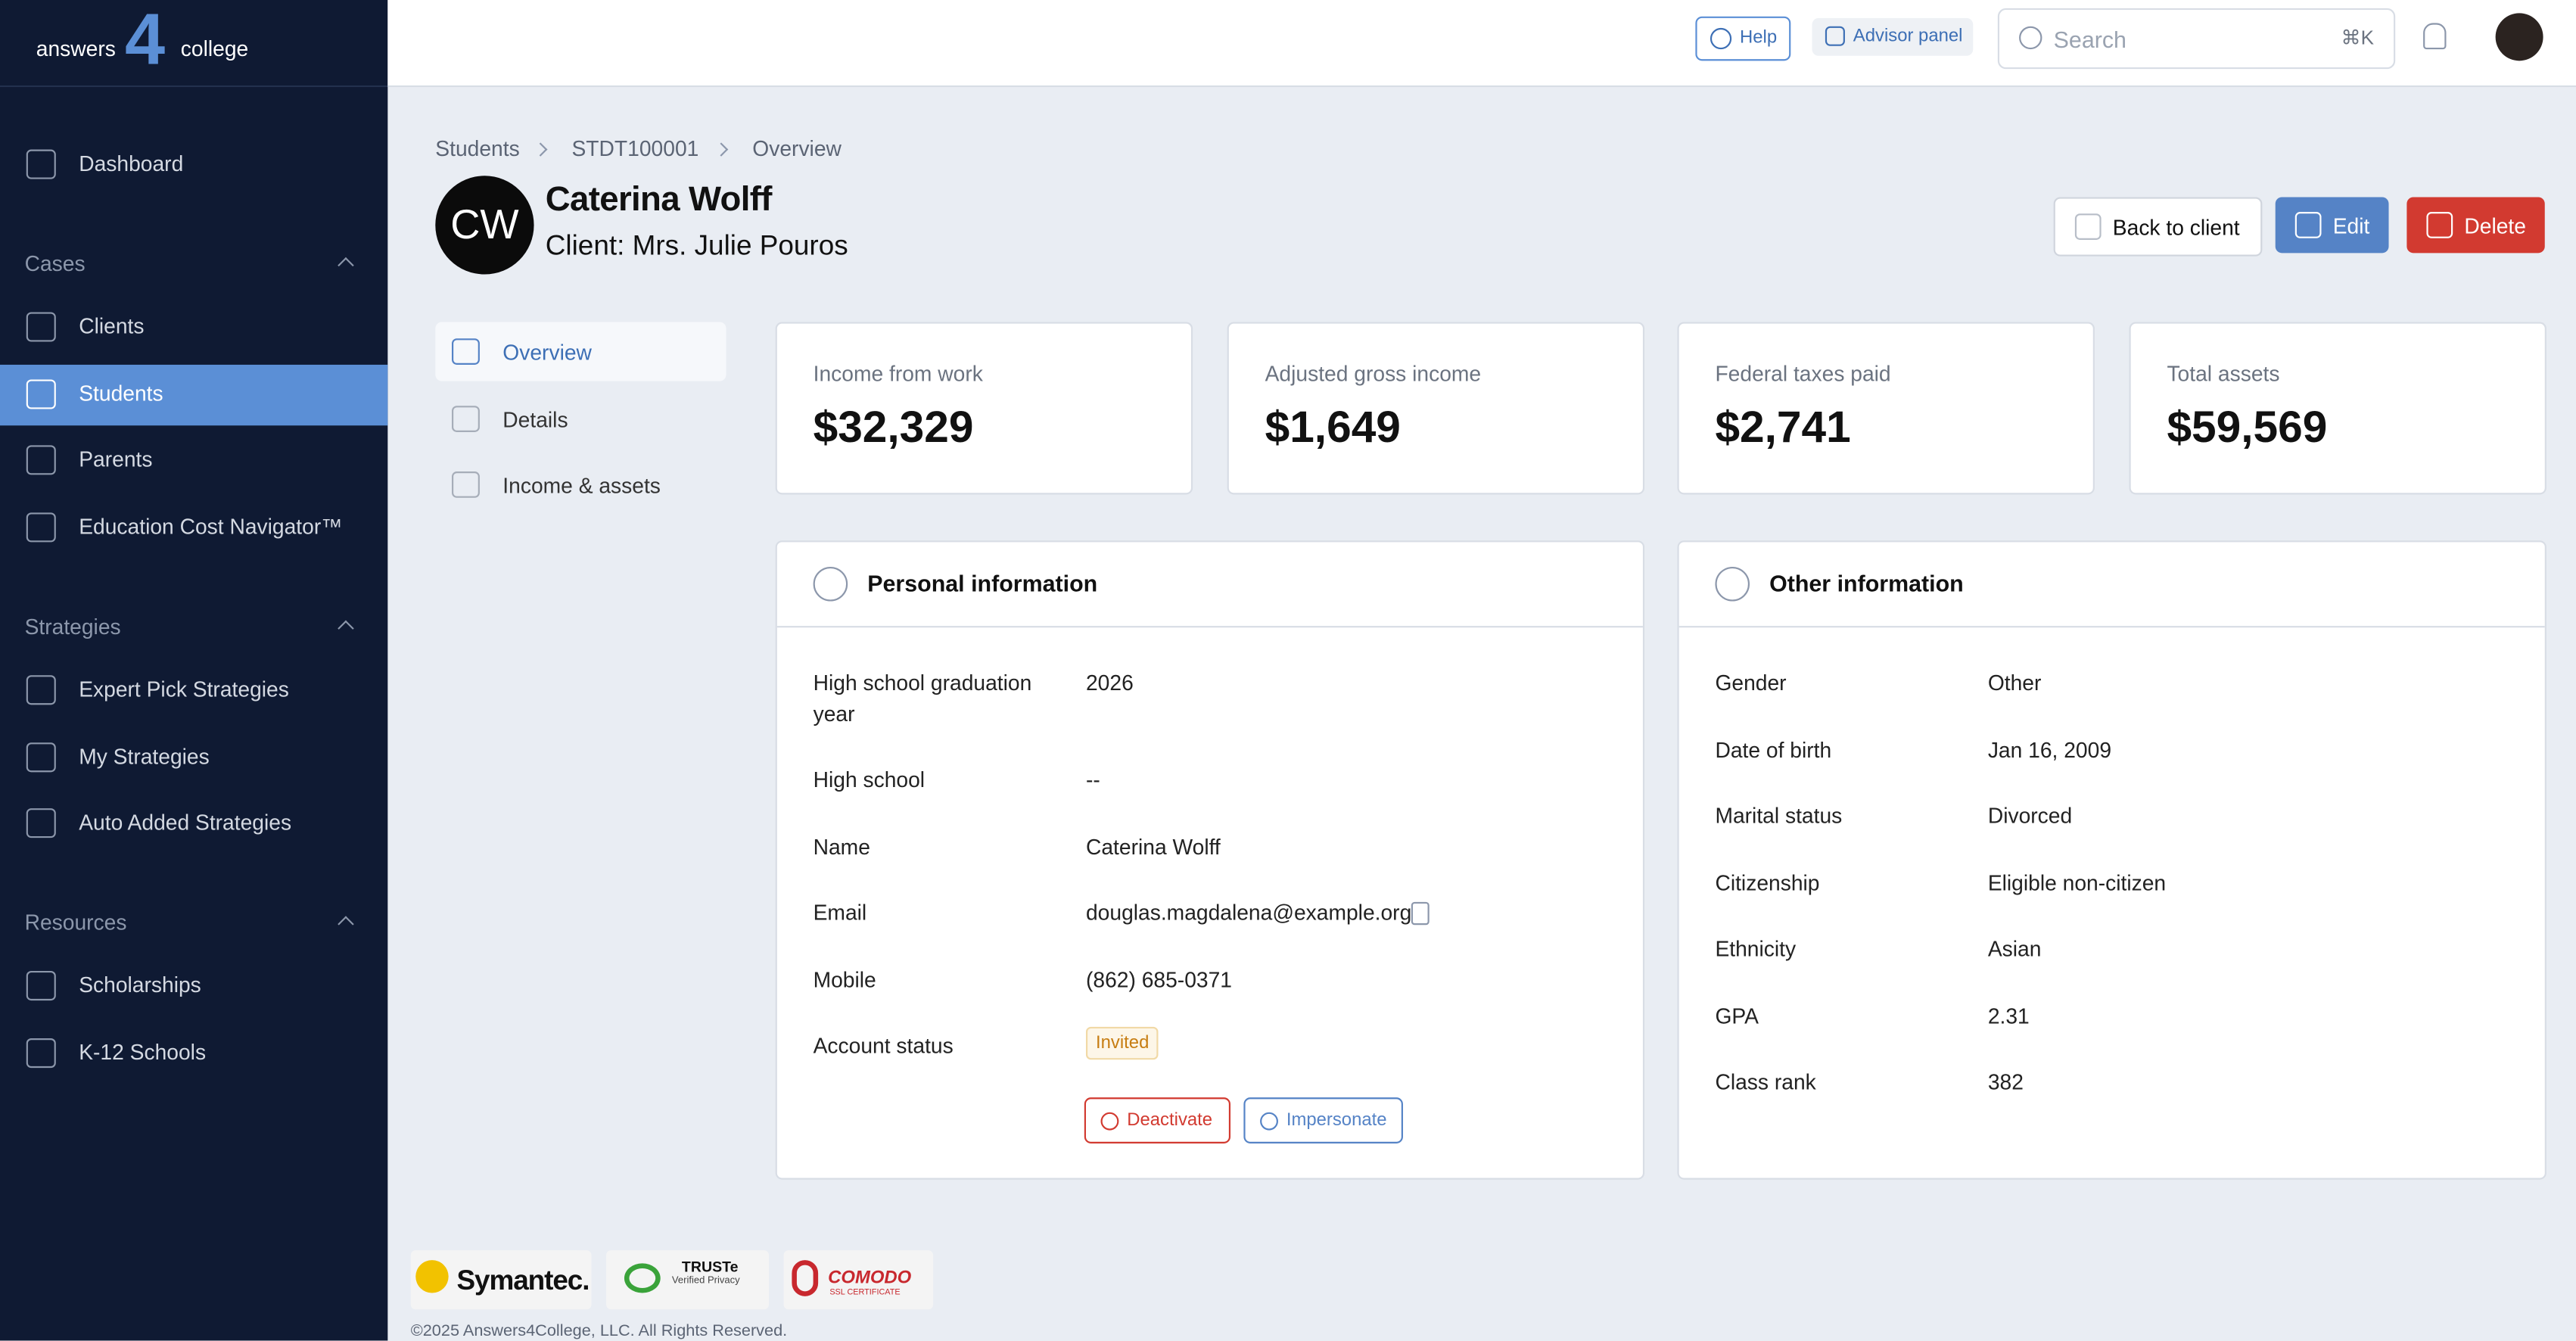 The image size is (2576, 1341). I want to click on user-avatar, so click(2519, 37).